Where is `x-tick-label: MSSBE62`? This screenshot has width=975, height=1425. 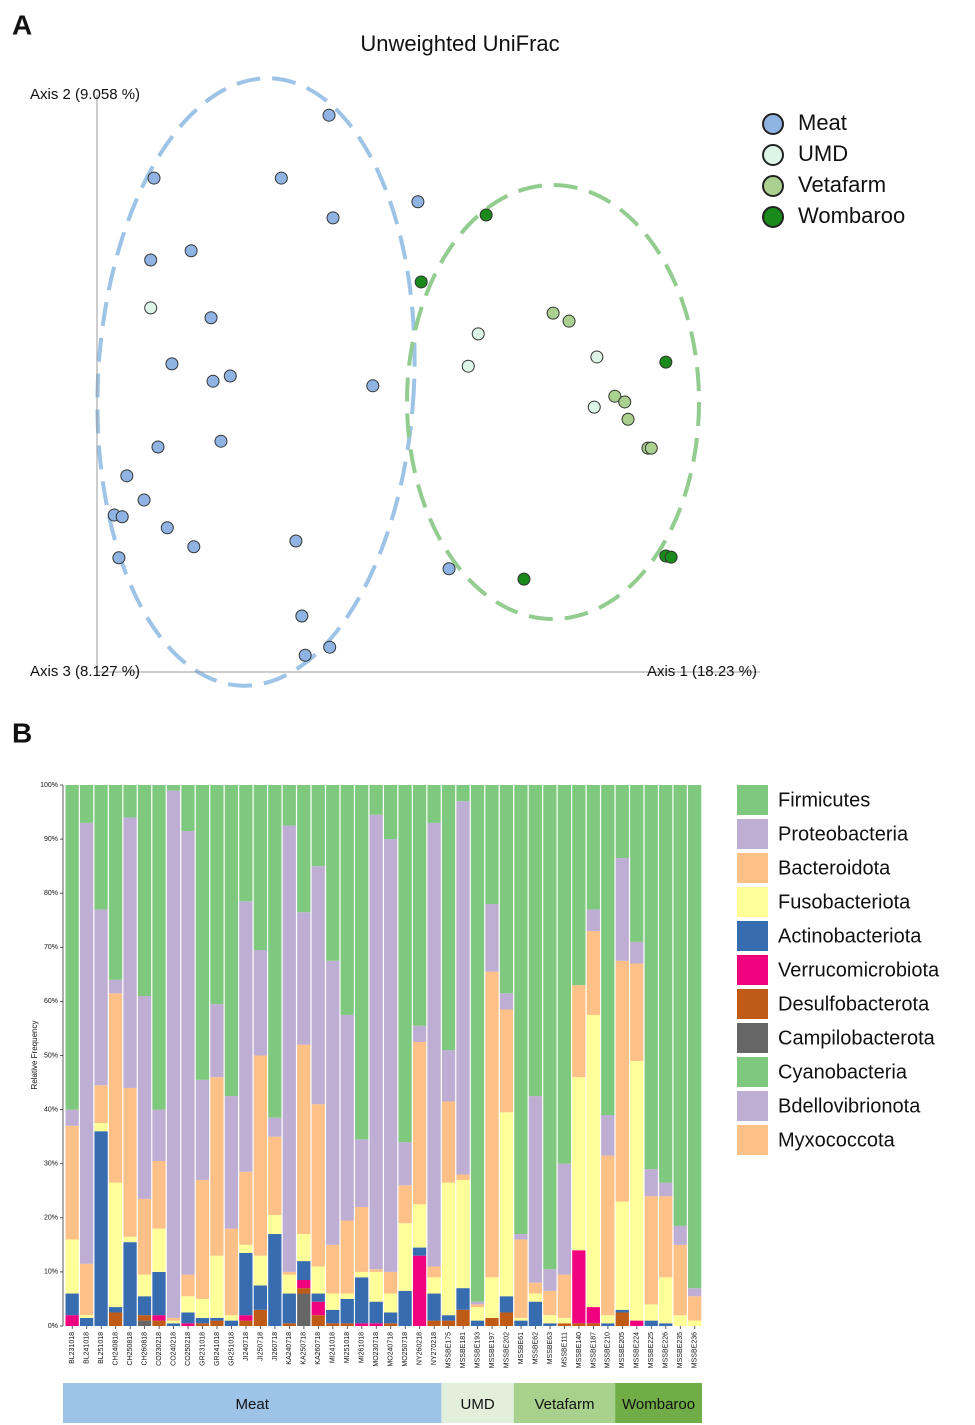
x-tick-label: MSSBE62 is located at coordinates (535, 1348).